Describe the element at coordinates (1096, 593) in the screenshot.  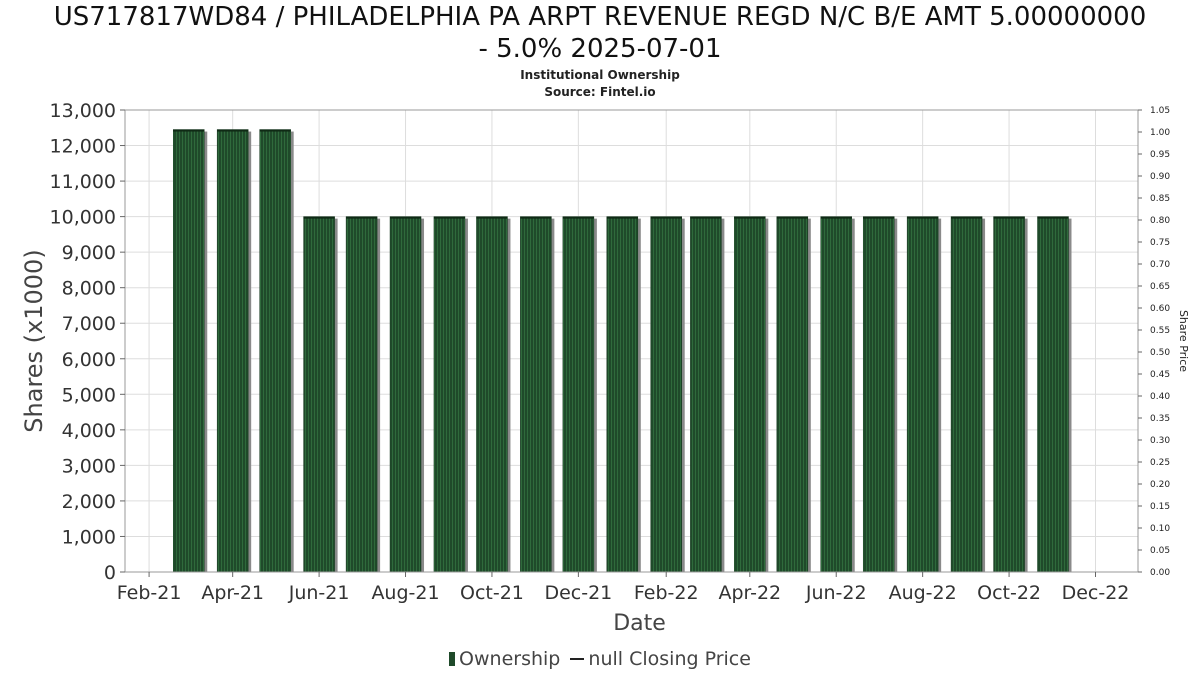
I see `x-tick-label: Dec-22` at that location.